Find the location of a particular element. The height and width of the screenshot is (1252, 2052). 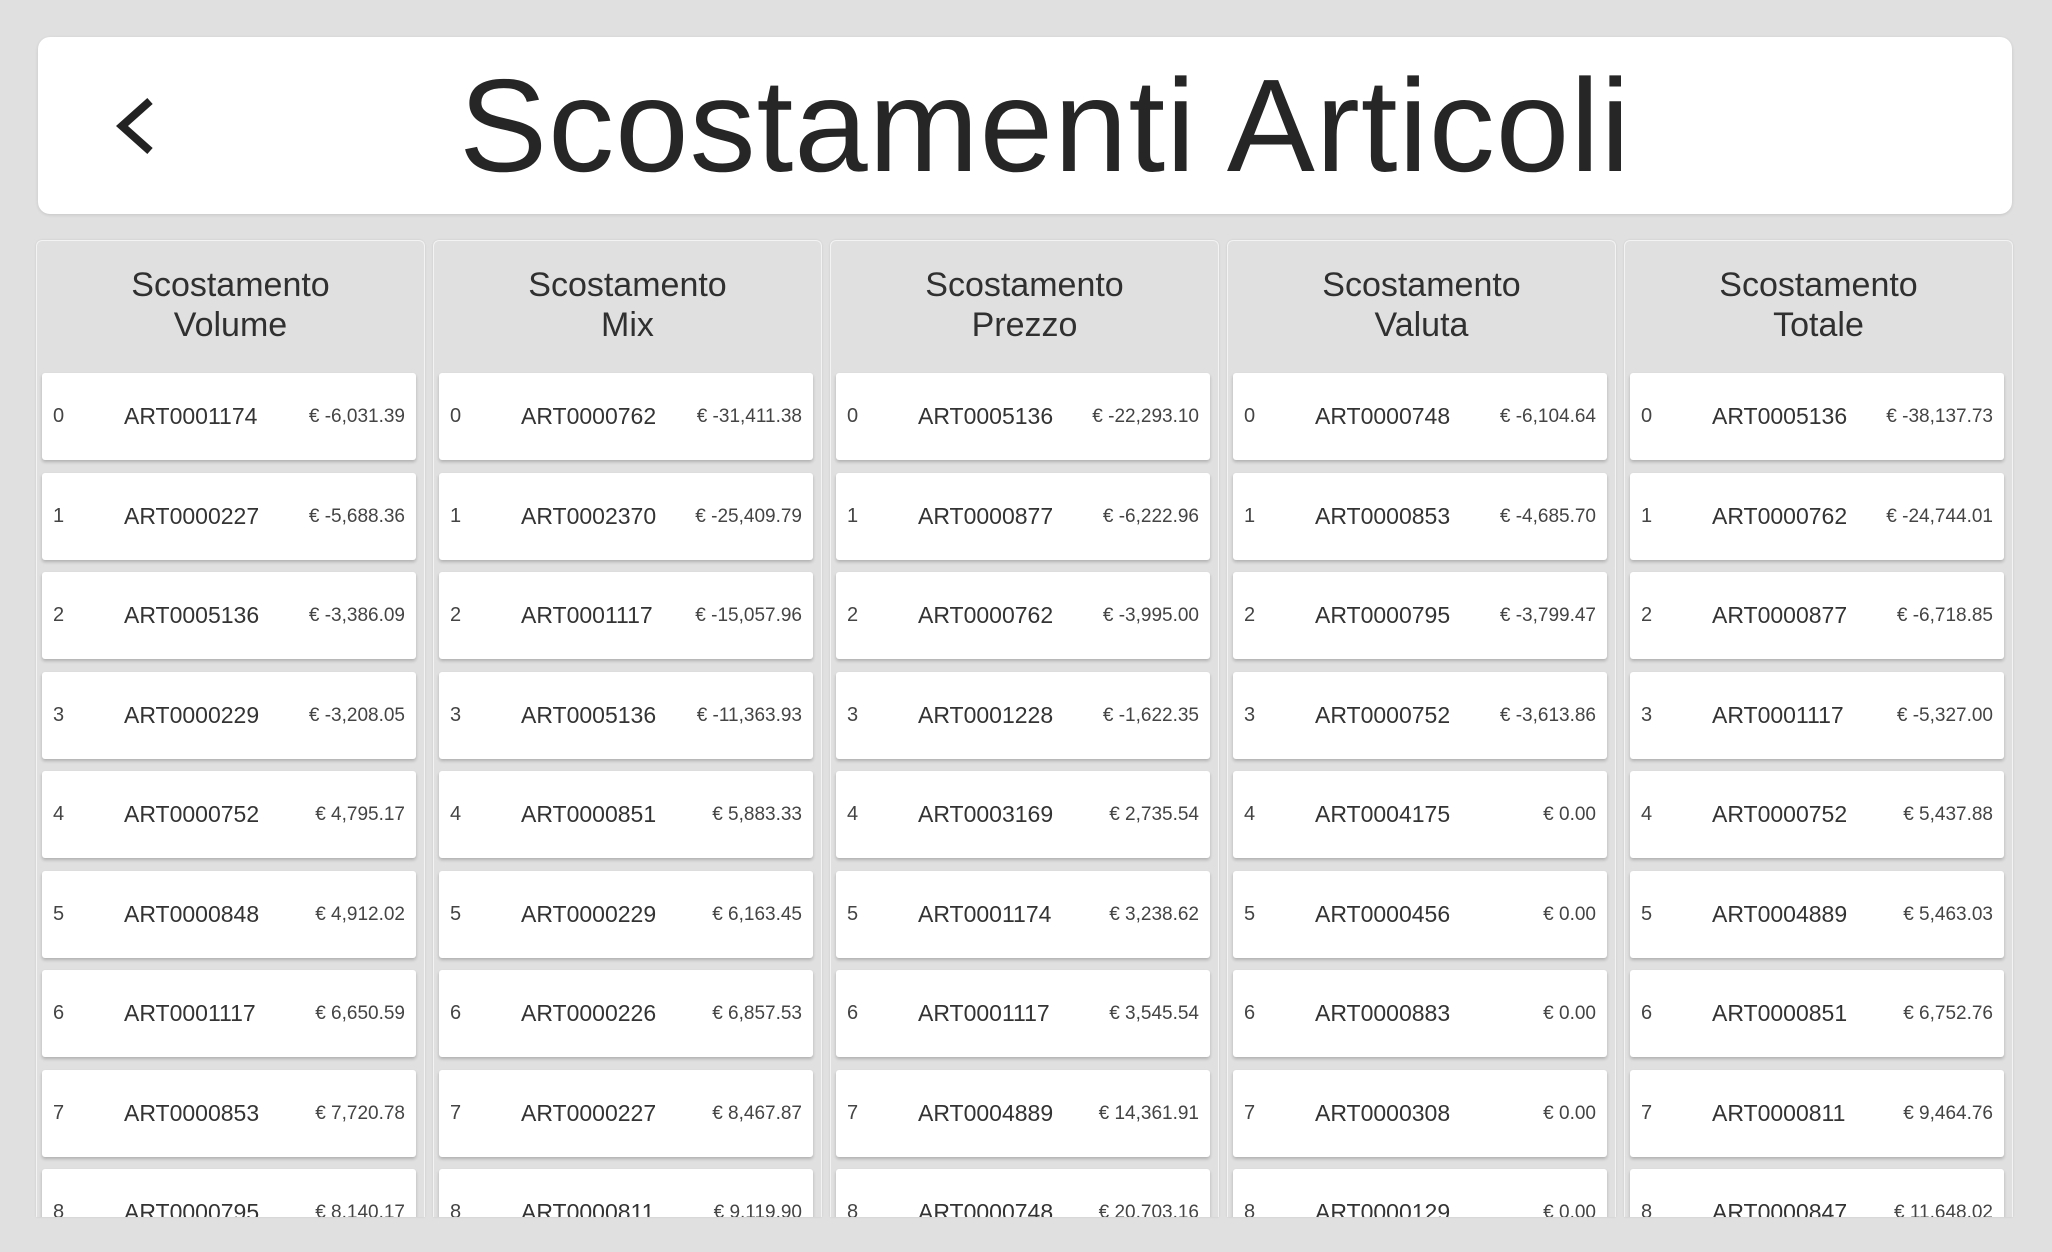

page-title: Scostamenti Articoli is located at coordinates (1045, 125).